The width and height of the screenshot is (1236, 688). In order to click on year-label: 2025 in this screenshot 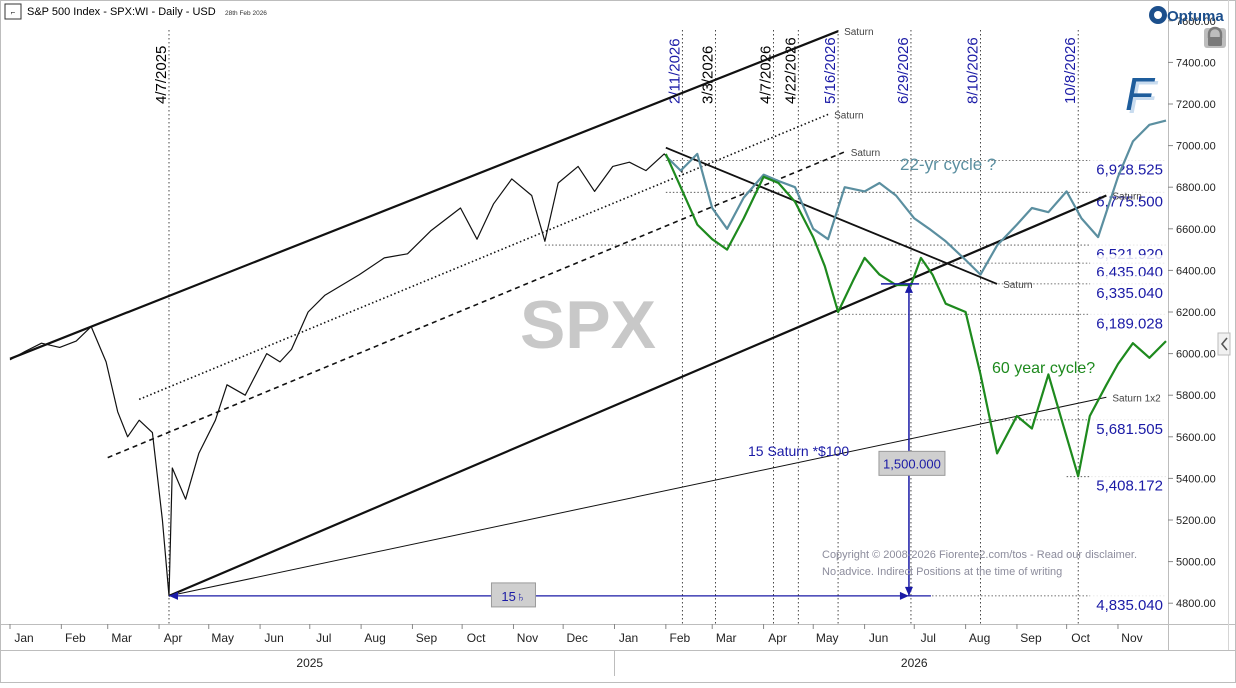, I will do `click(309, 663)`.